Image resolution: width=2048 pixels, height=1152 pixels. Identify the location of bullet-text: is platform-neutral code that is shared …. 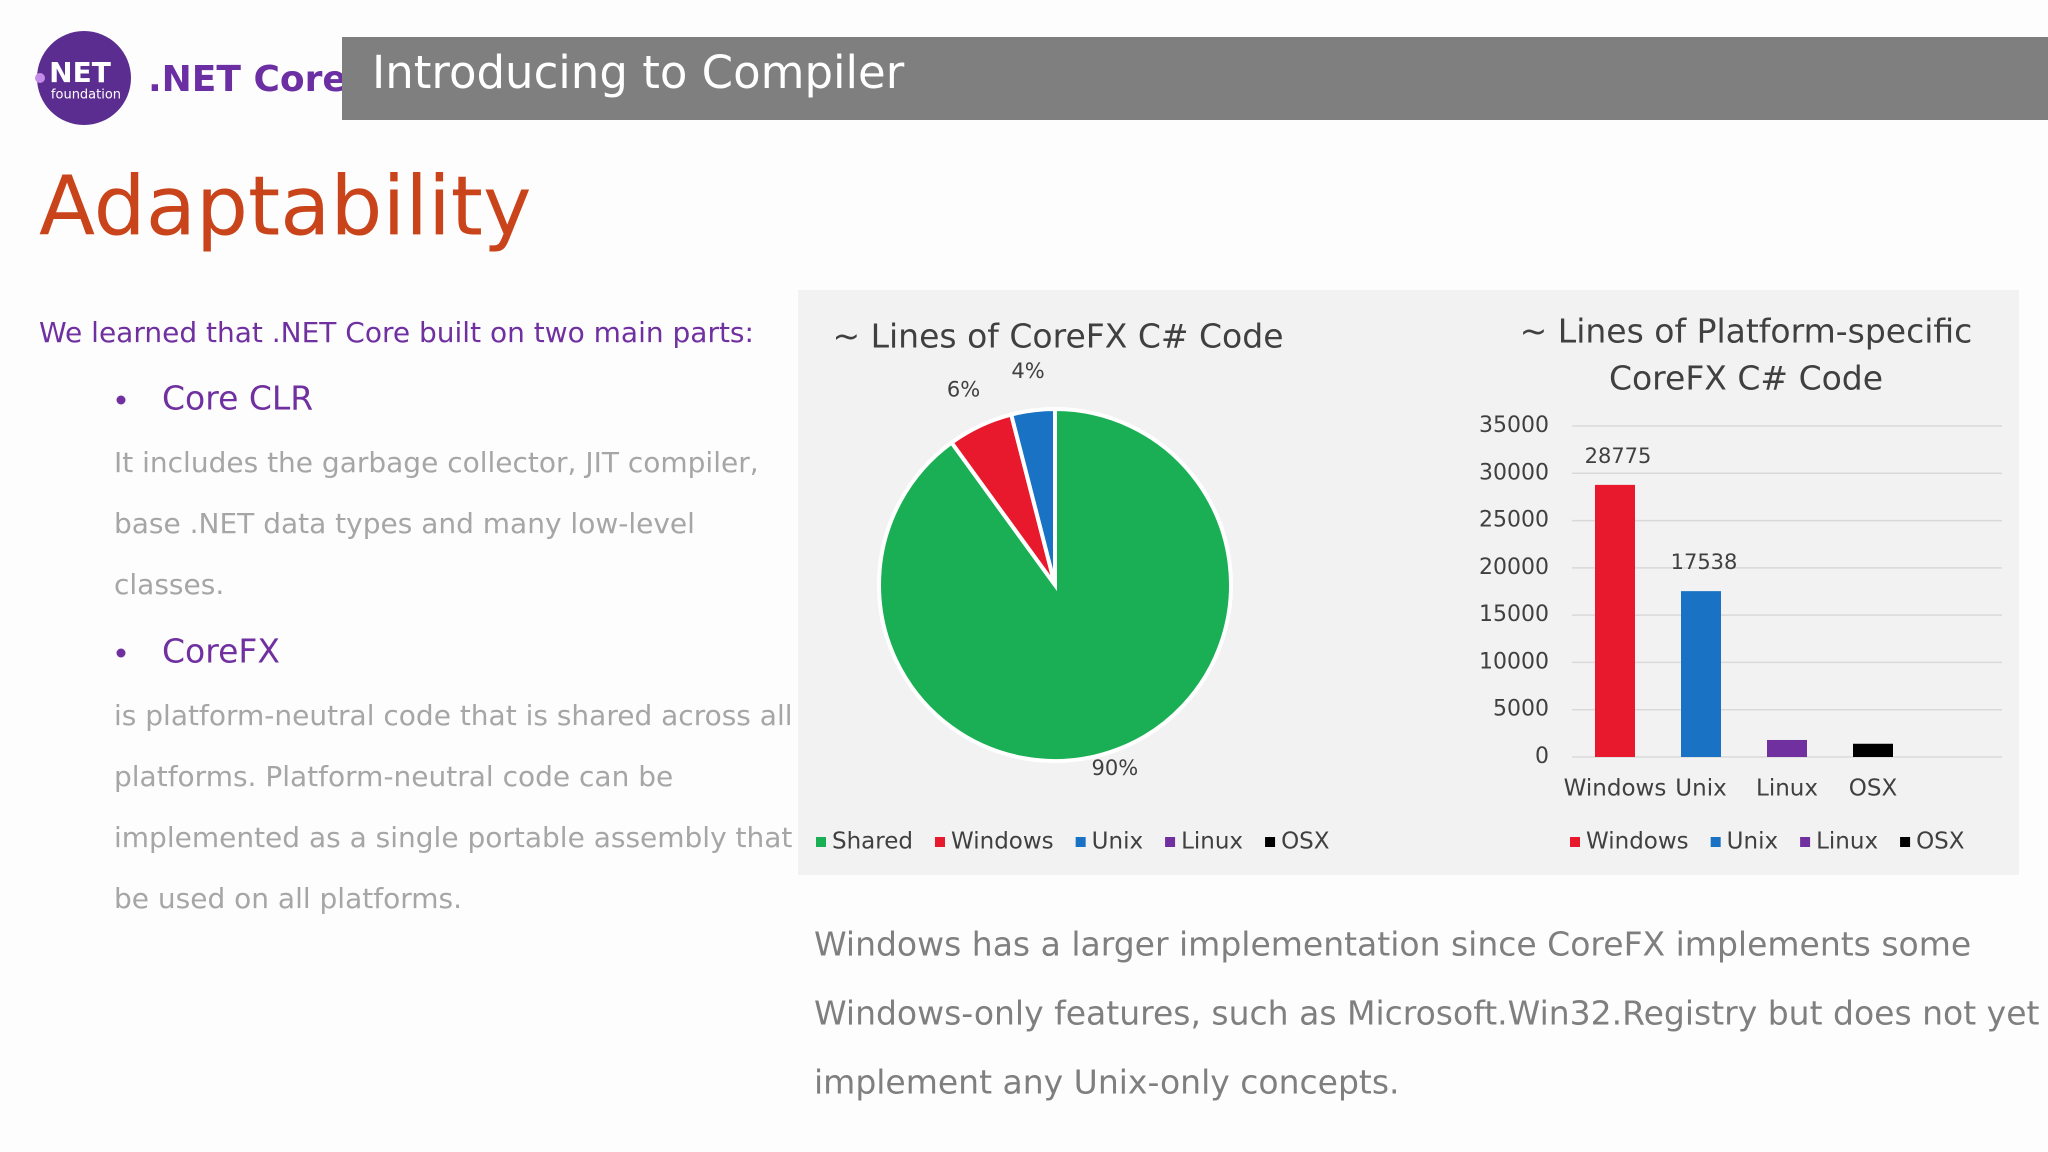
(453, 715).